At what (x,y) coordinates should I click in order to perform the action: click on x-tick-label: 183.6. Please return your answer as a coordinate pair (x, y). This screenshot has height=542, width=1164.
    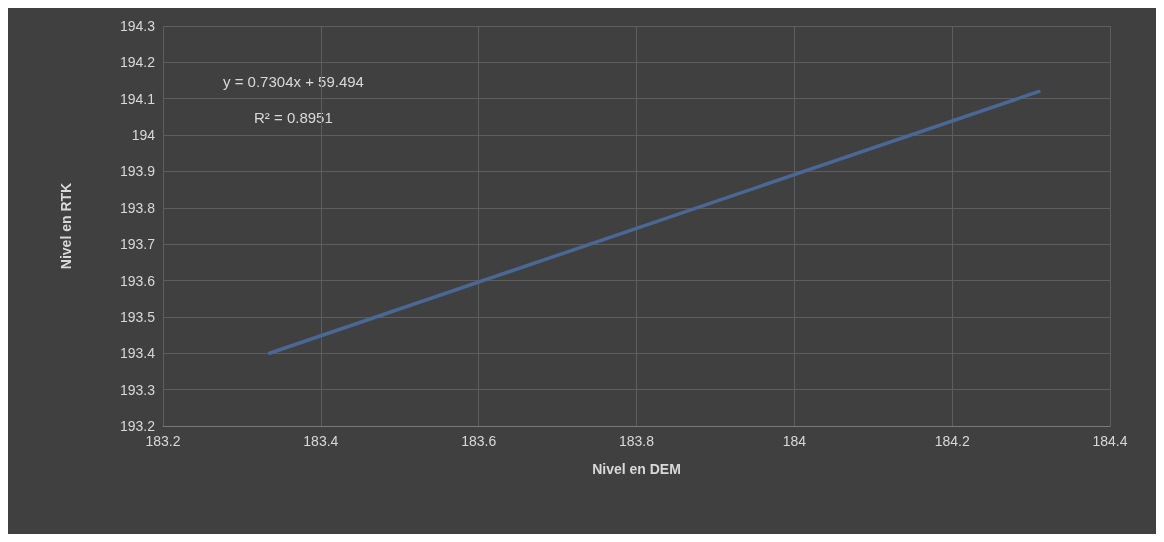
    Looking at the image, I should click on (479, 441).